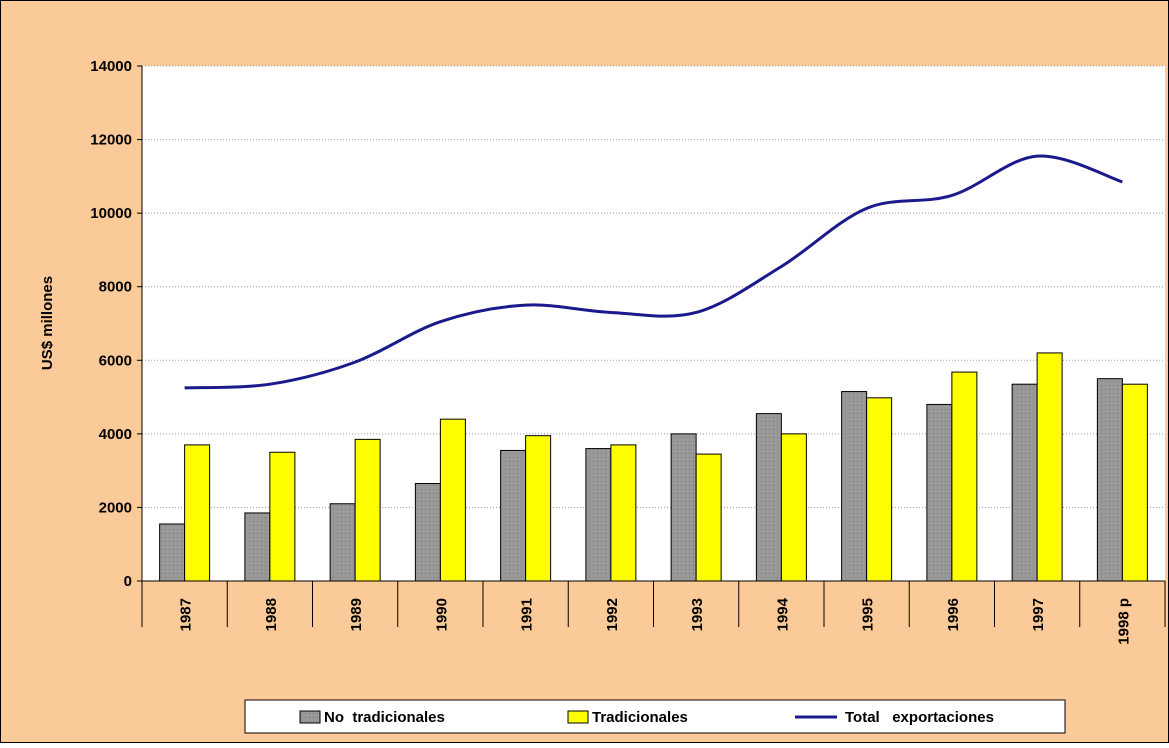 Image resolution: width=1169 pixels, height=748 pixels. What do you see at coordinates (868, 614) in the screenshot?
I see `x-tick-label: 1995` at bounding box center [868, 614].